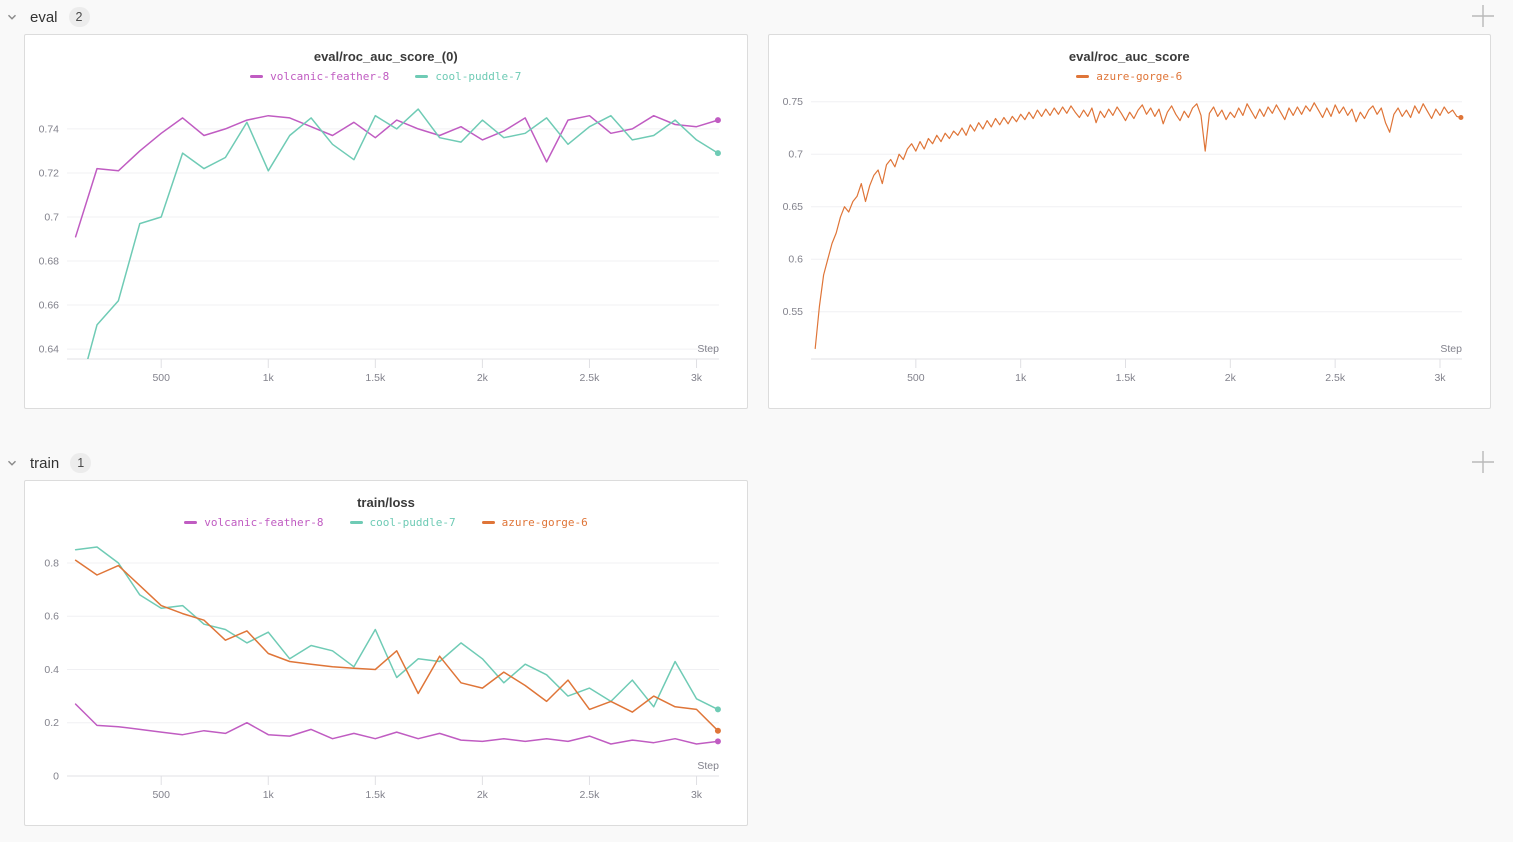  I want to click on section-header-eval: eval 2, so click(756, 17).